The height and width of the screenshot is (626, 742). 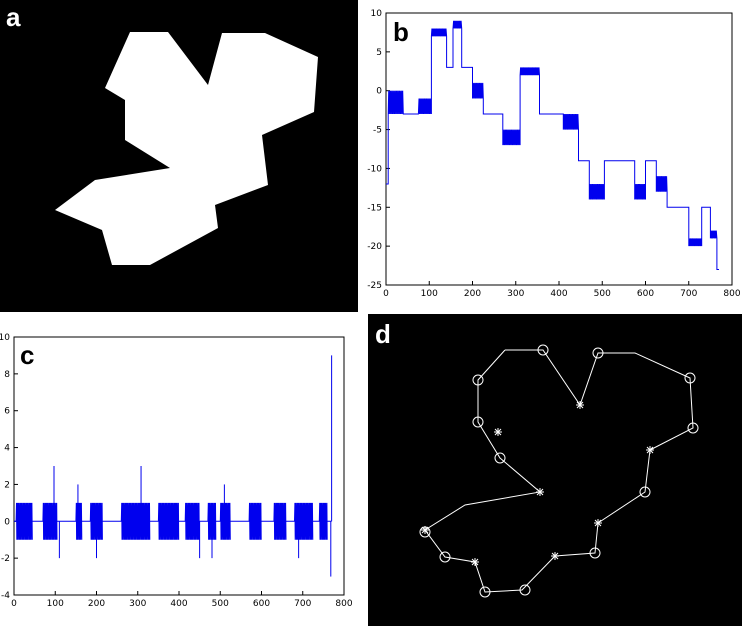 What do you see at coordinates (186, 148) in the screenshot?
I see `panel-a-shape` at bounding box center [186, 148].